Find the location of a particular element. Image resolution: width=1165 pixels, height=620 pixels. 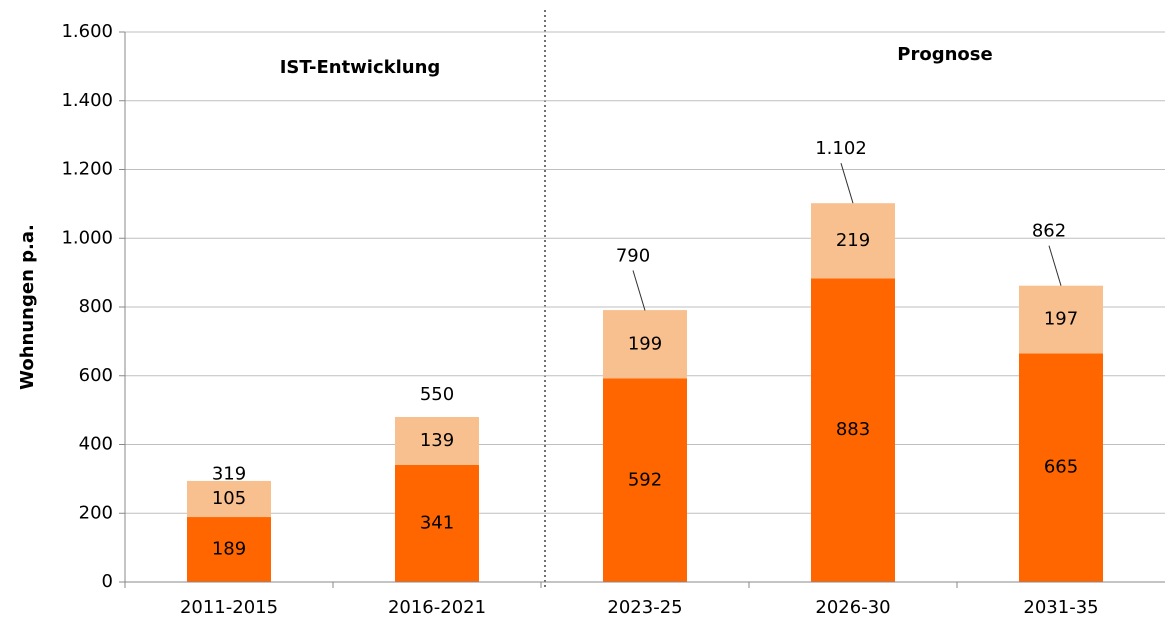

value-label: 883 is located at coordinates (853, 429).